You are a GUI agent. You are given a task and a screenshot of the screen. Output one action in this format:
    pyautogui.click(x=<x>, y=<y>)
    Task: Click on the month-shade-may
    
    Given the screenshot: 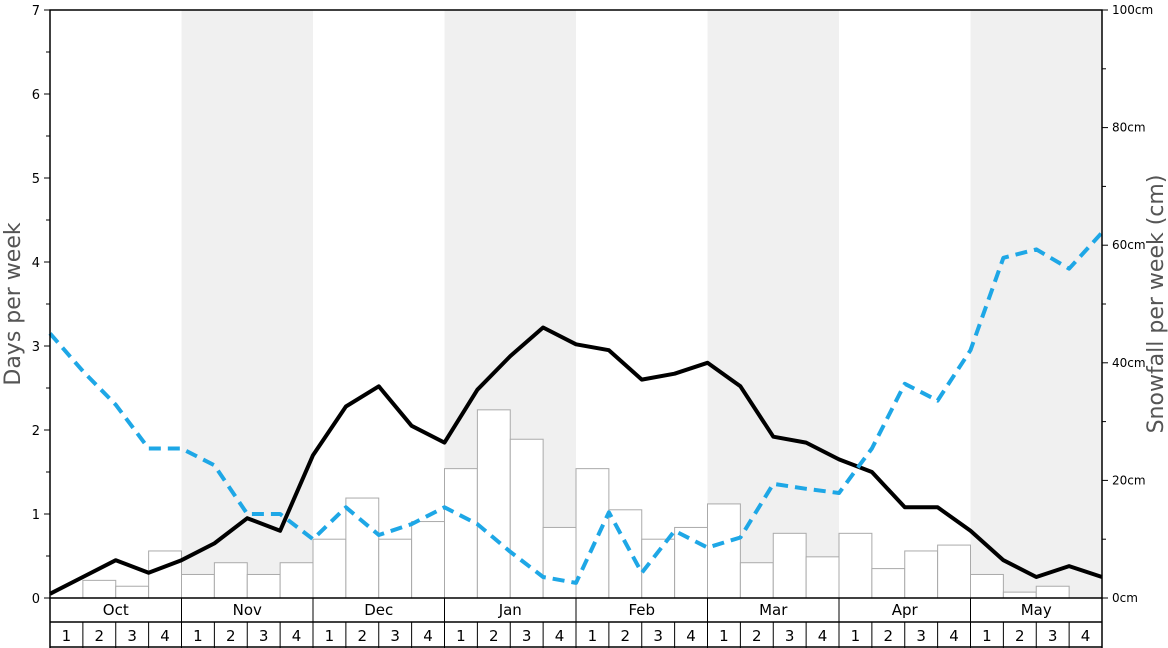 What is the action you would take?
    pyautogui.click(x=1036, y=304)
    